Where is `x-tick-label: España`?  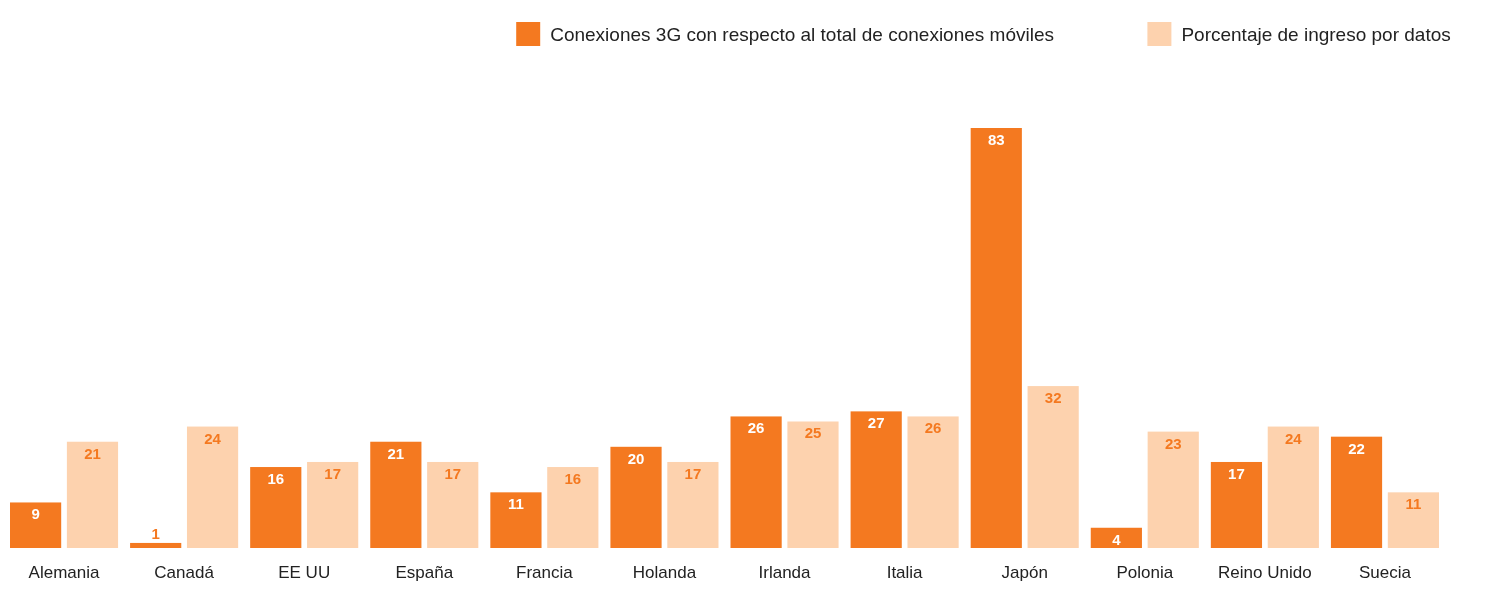
x-tick-label: España is located at coordinates (424, 572).